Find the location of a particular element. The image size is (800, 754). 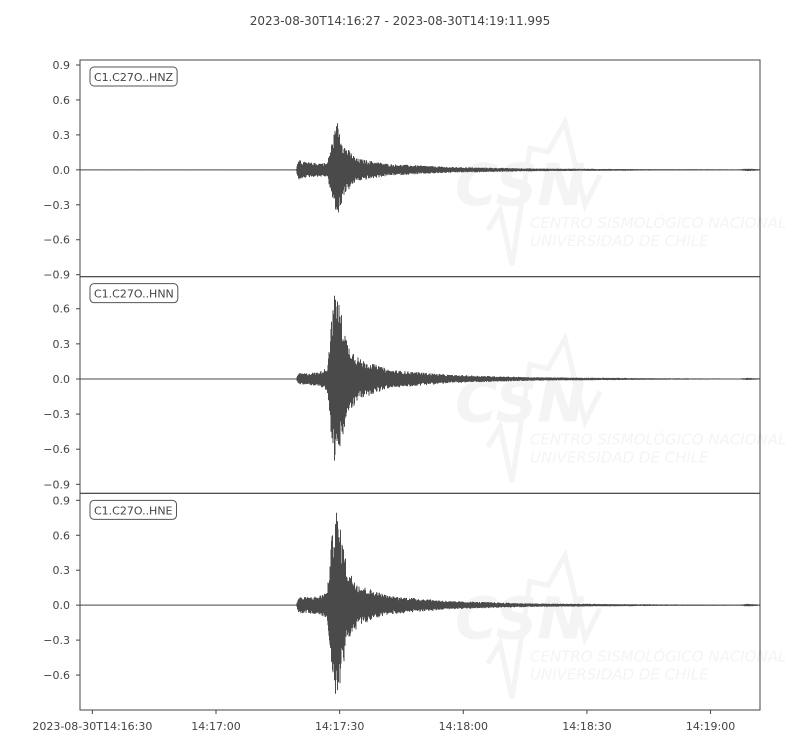

x-tick-label: 14:17:30 is located at coordinates (339, 726).